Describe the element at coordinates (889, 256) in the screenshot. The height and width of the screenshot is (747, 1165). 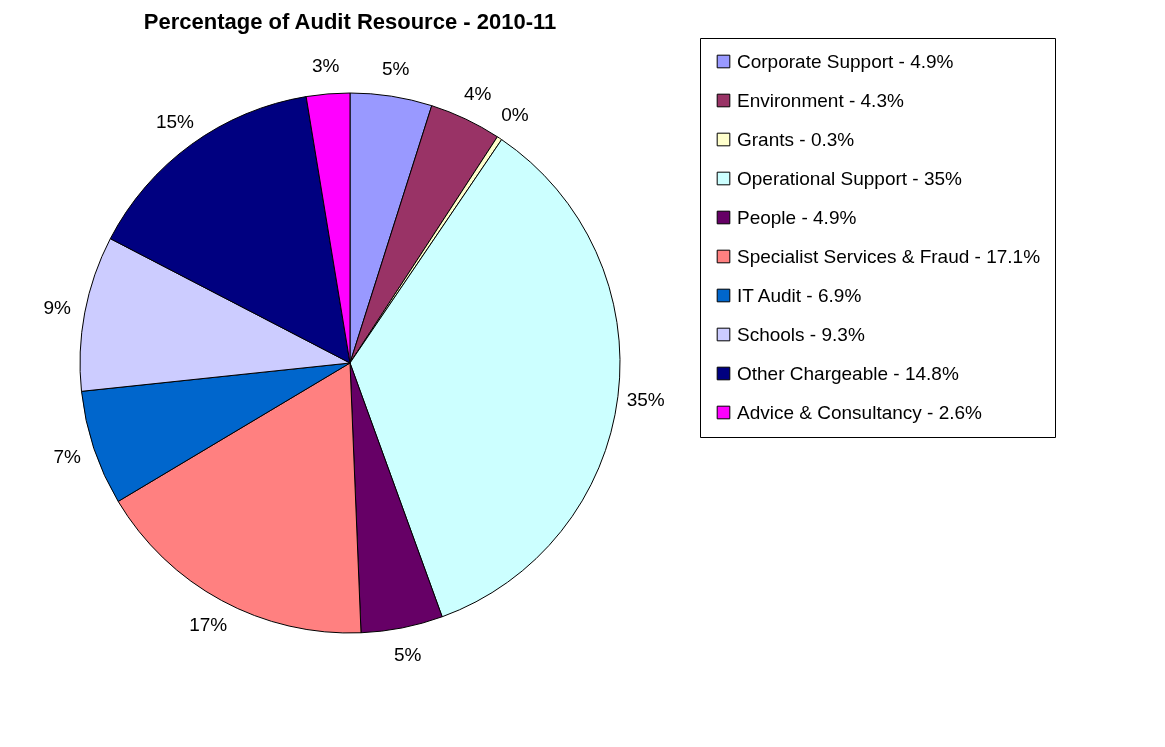
I see `legend-label: Specialist Services & Fraud - 17.1%` at that location.